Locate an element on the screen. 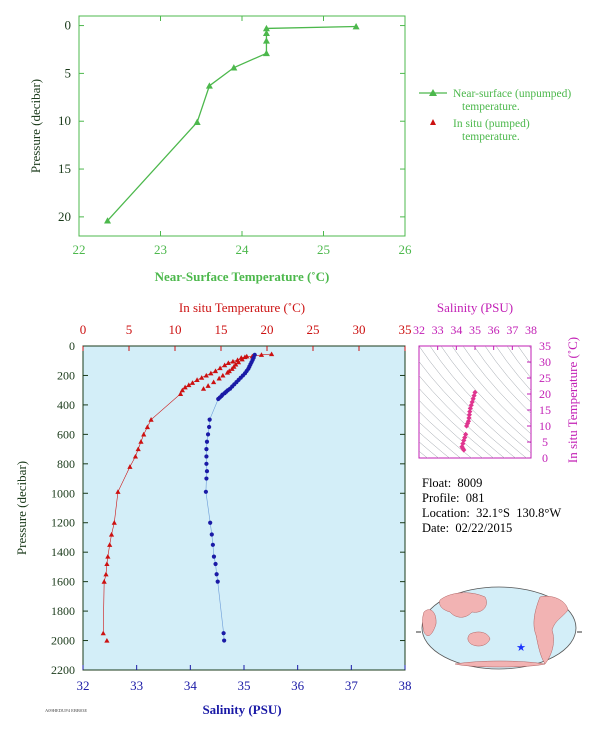 This screenshot has height=732, width=601. main-top-axis-ticks: 0 5 10 15 20 25 30 35 is located at coordinates (246, 336).